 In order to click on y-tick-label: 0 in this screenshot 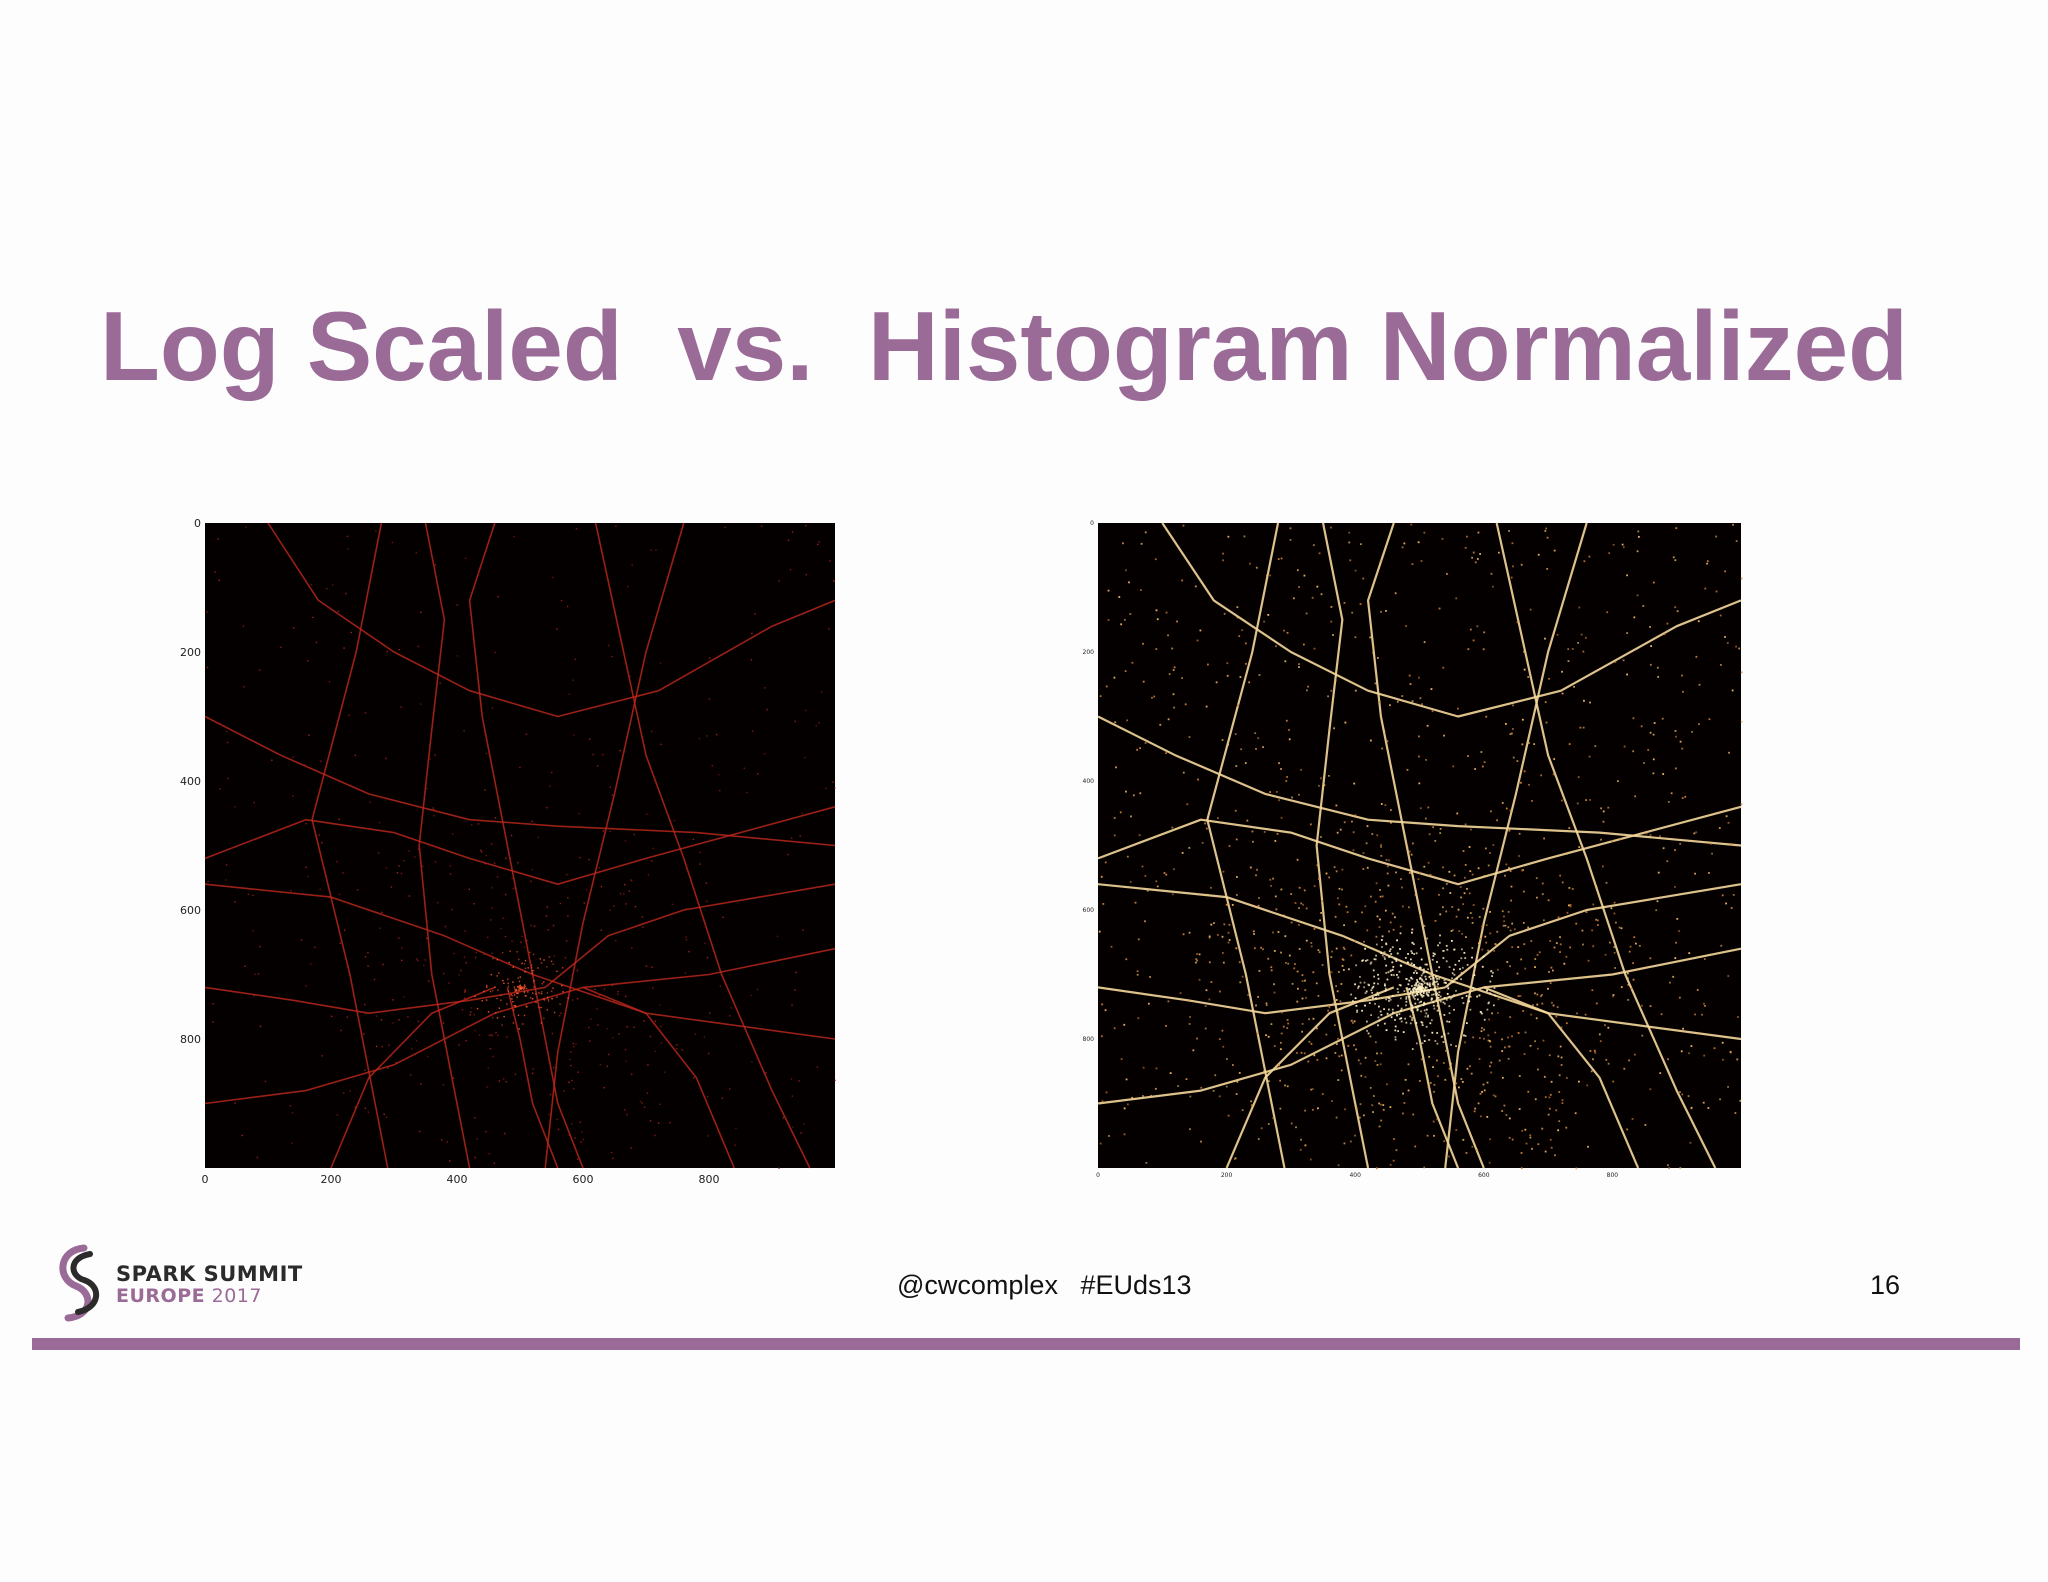, I will do `click(1092, 523)`.